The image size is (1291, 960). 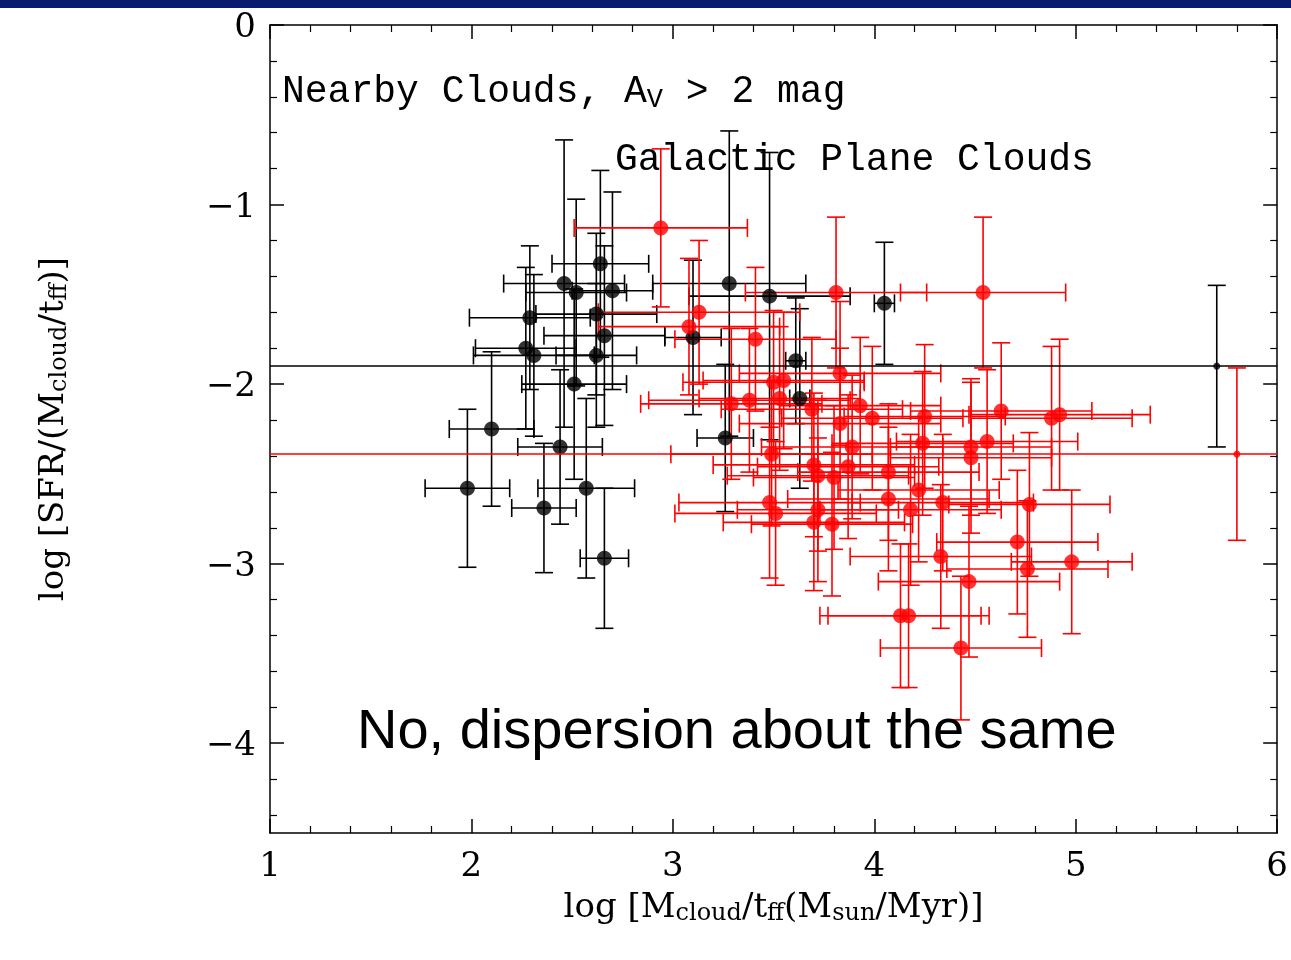 What do you see at coordinates (737, 728) in the screenshot?
I see `annotation: No, dispersion about the same` at bounding box center [737, 728].